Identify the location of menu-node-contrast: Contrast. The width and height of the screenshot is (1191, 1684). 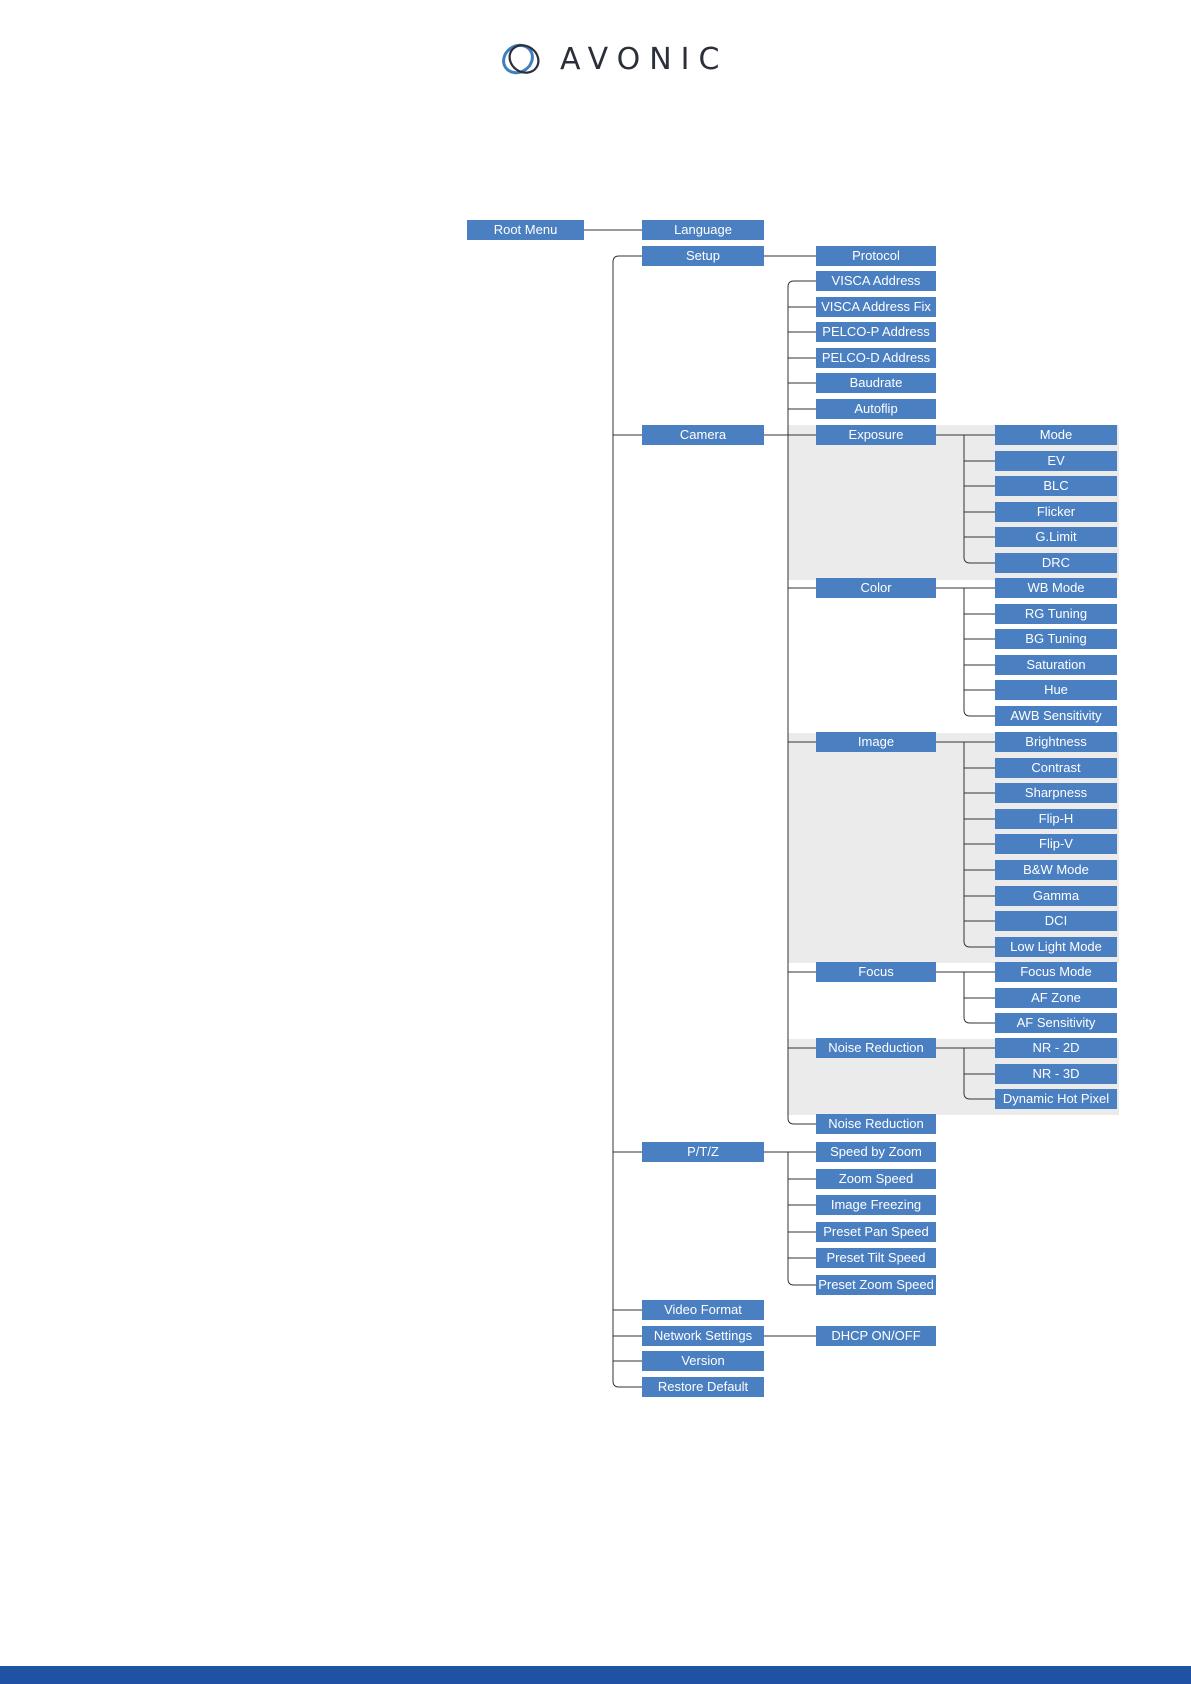
(1056, 768).